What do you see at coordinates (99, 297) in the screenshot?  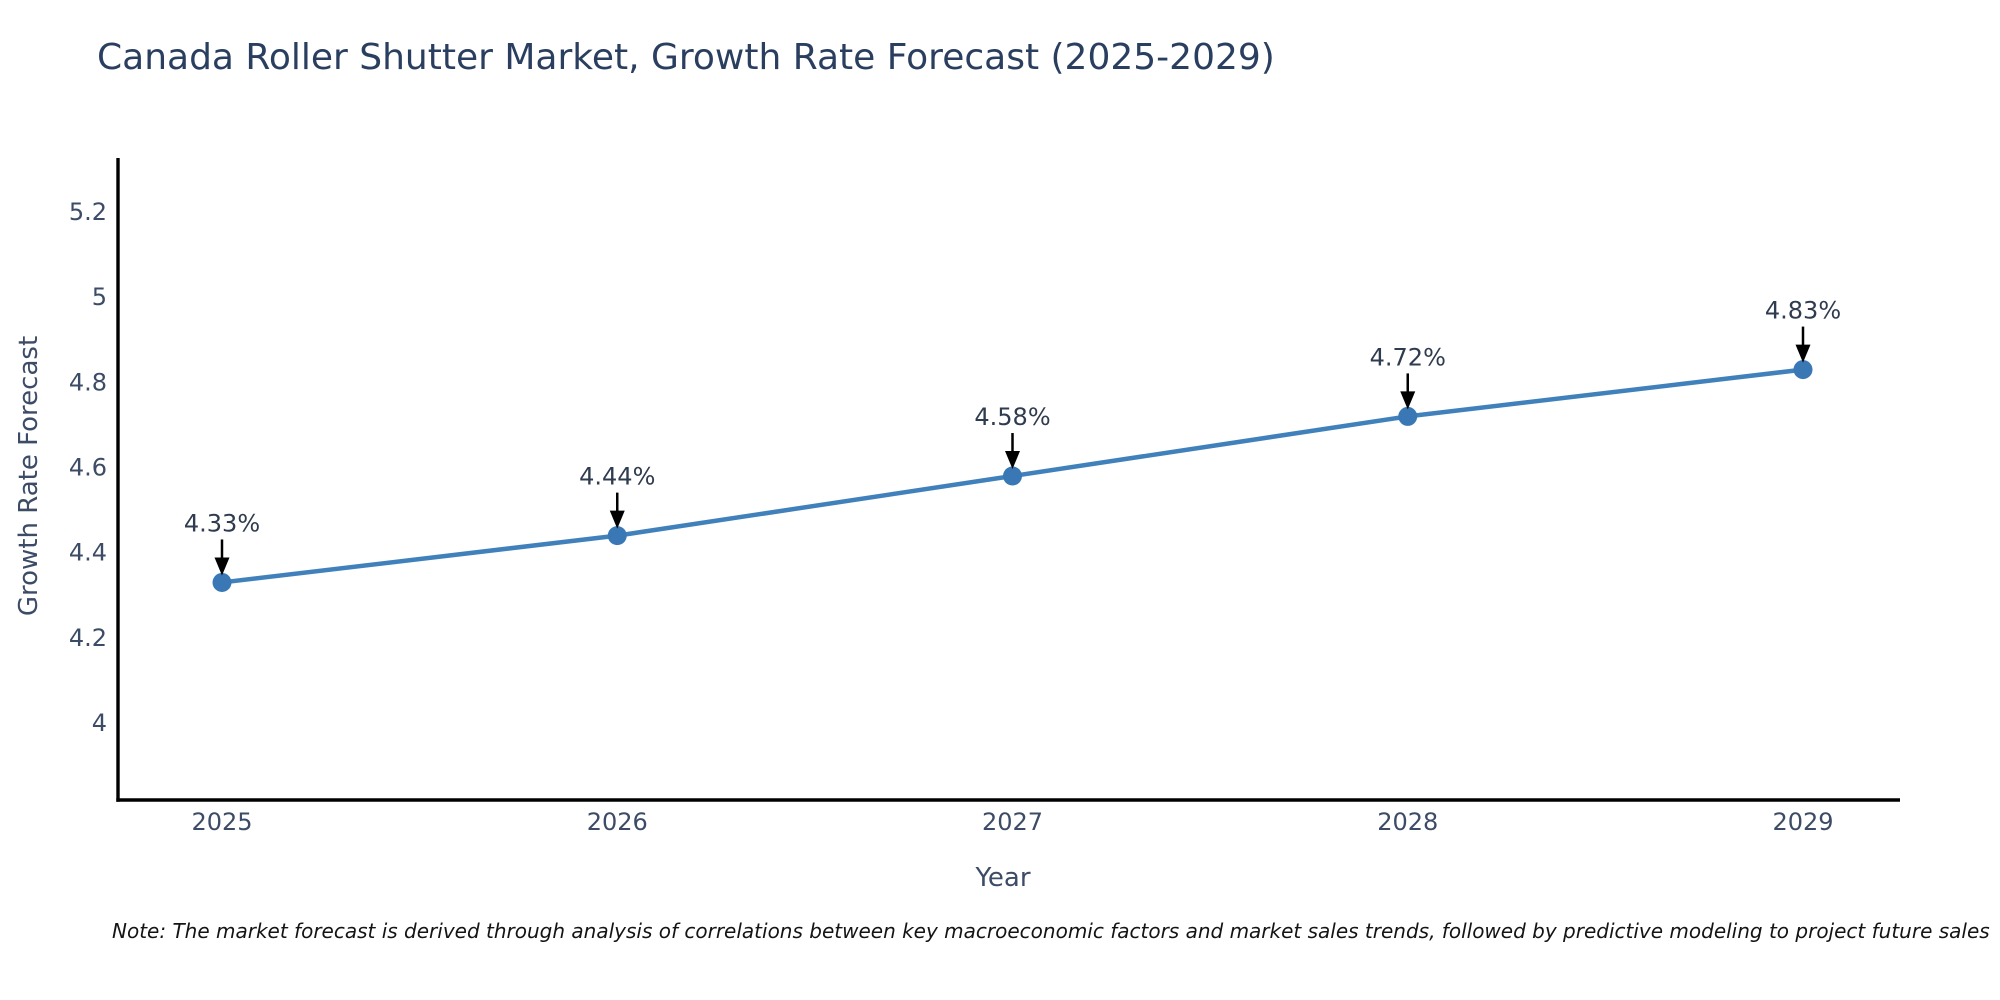 I see `y-tick-label: 5` at bounding box center [99, 297].